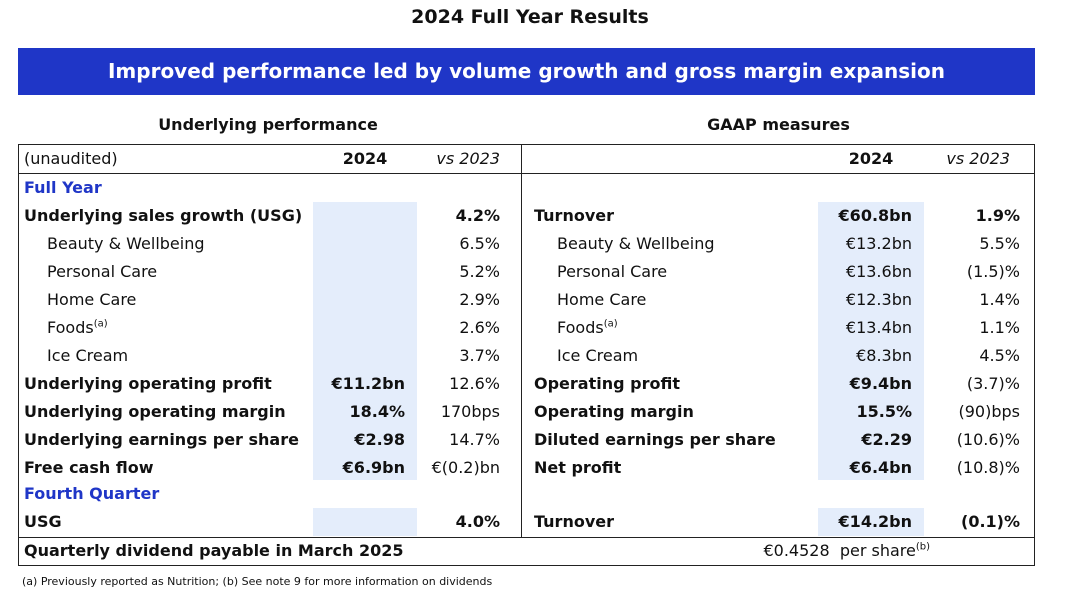  What do you see at coordinates (526, 537) in the screenshot?
I see `rule-above-dividend` at bounding box center [526, 537].